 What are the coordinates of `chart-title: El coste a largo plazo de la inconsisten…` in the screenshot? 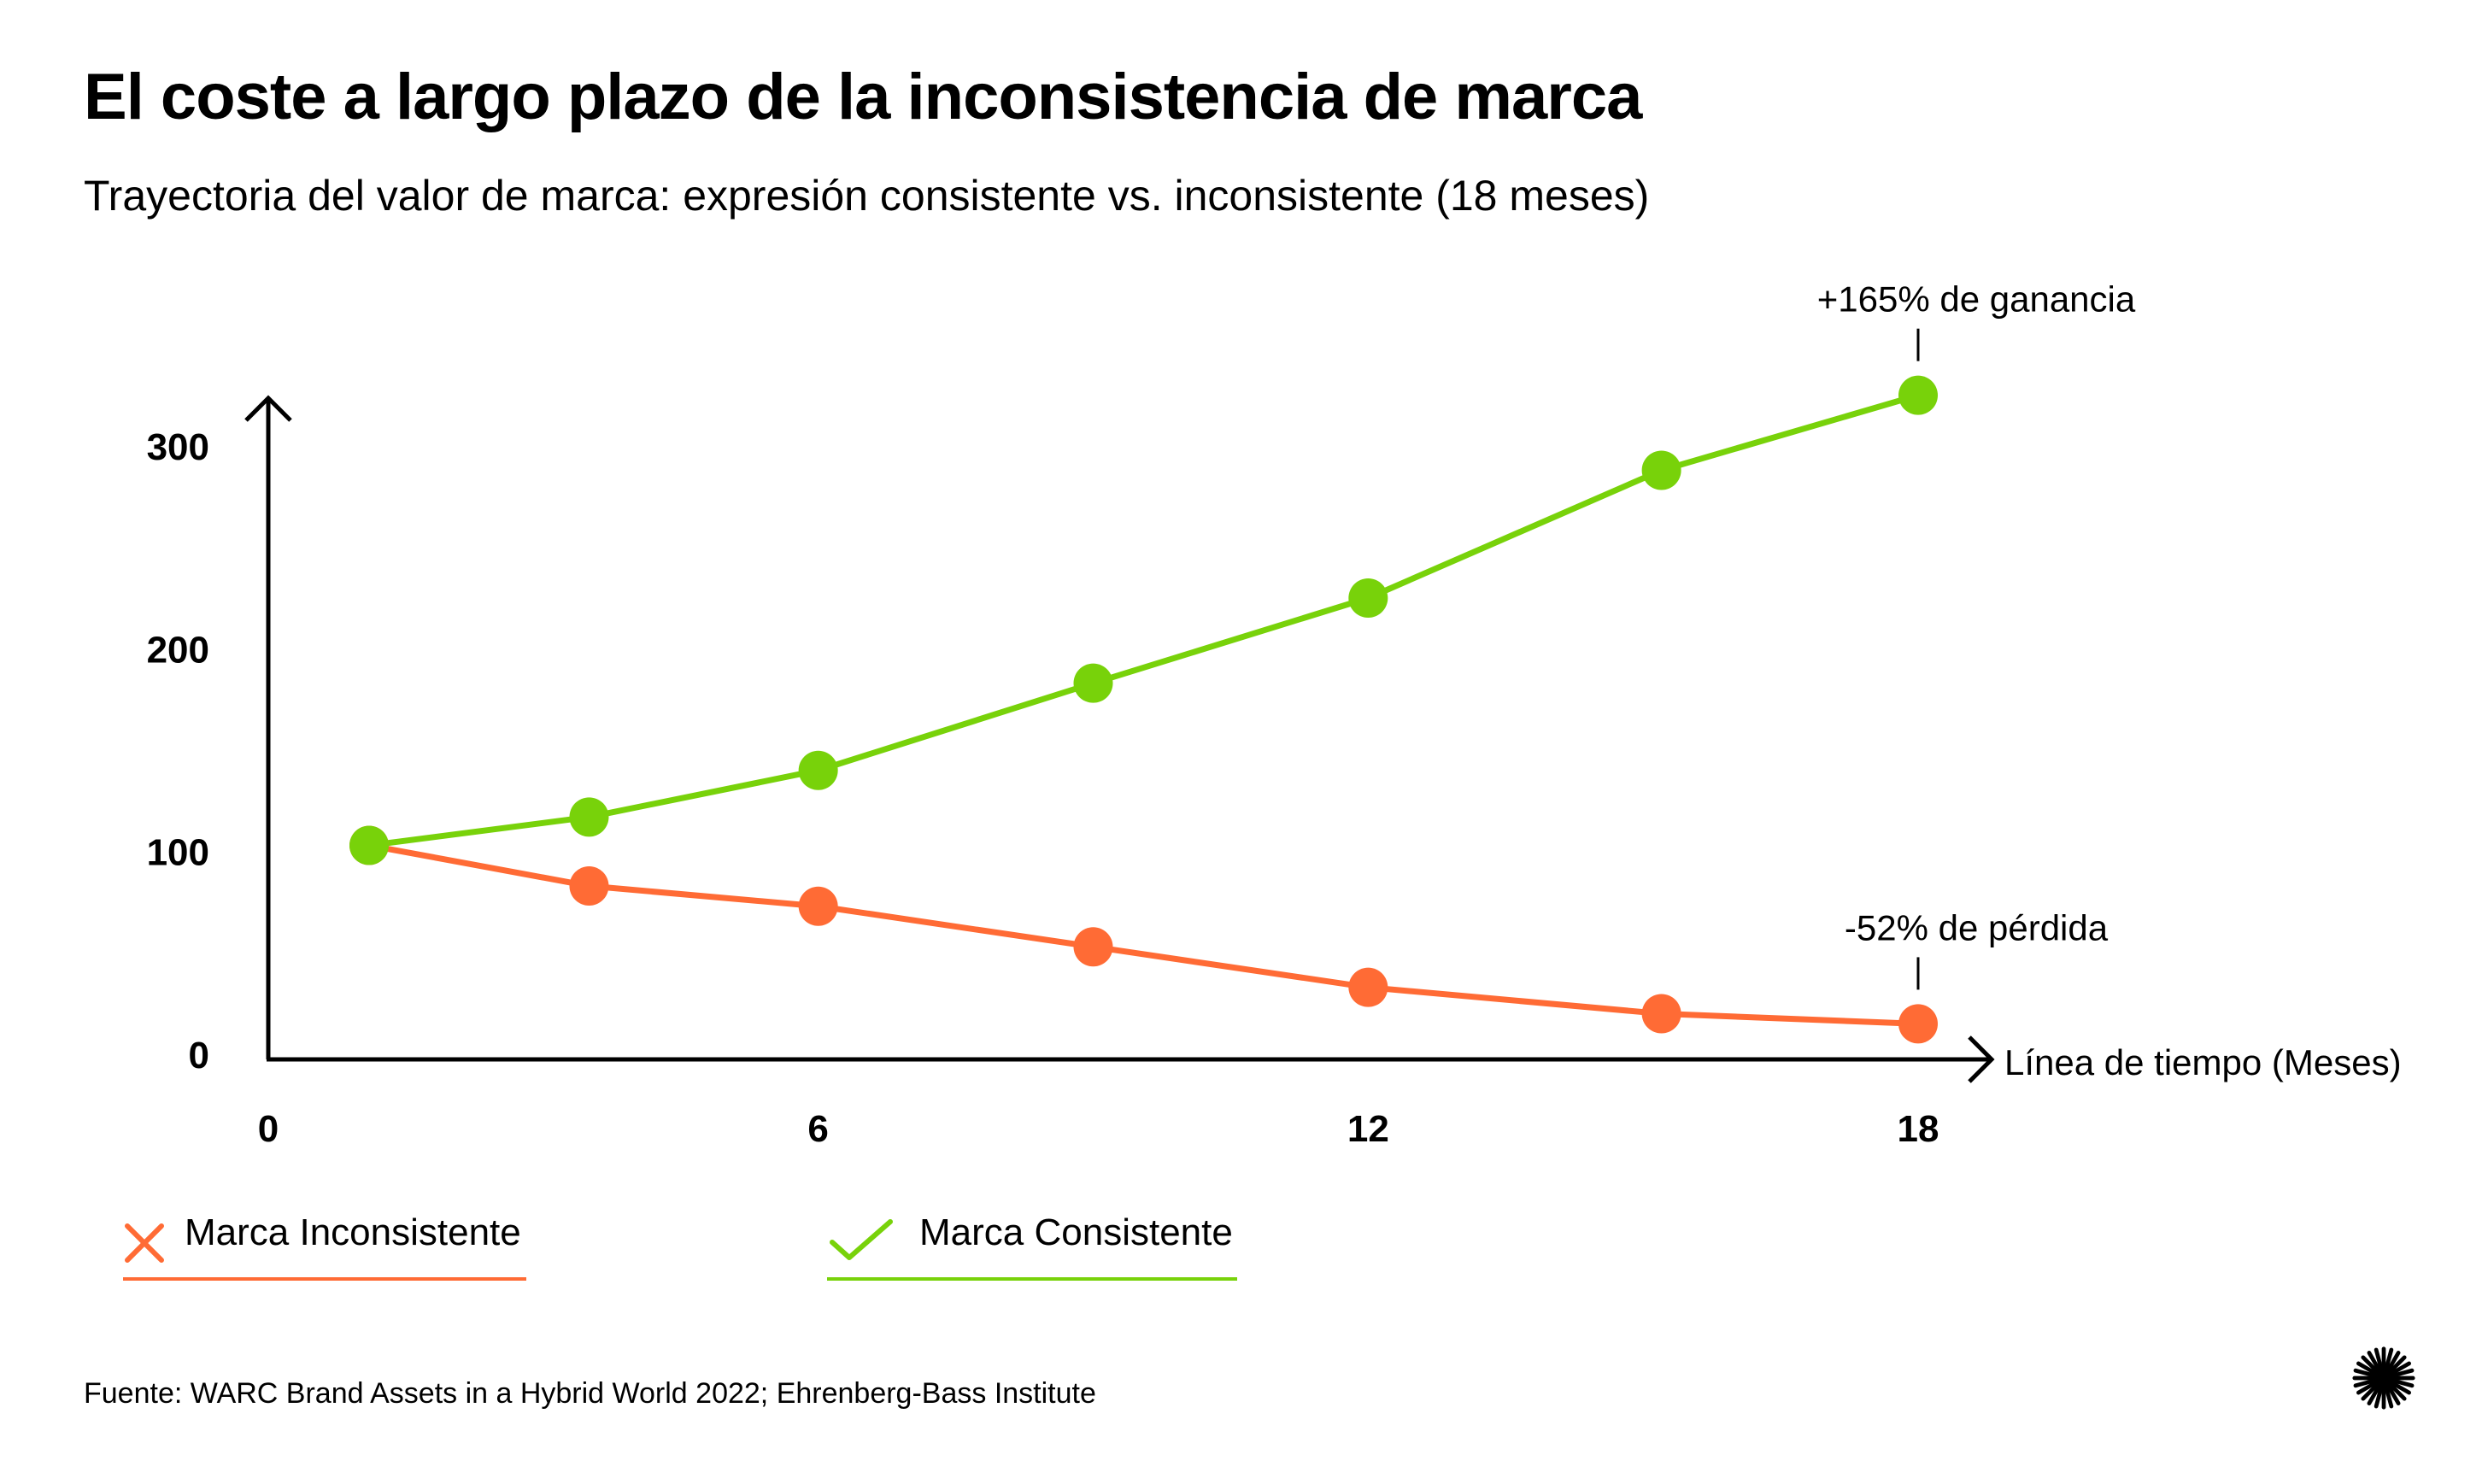 It's located at (863, 97).